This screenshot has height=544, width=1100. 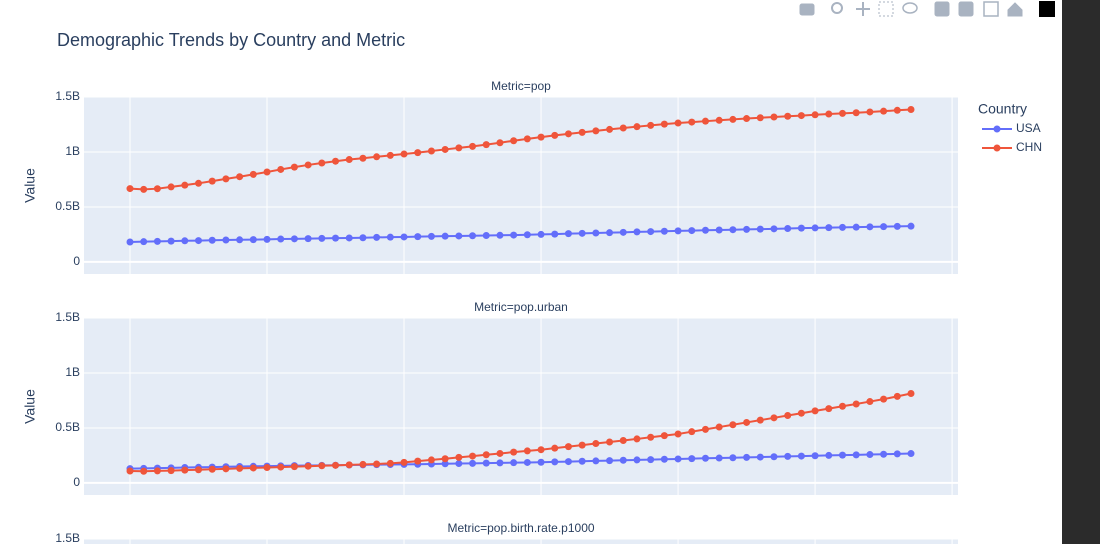 I want to click on zoom-out-icon, so click(x=966, y=9).